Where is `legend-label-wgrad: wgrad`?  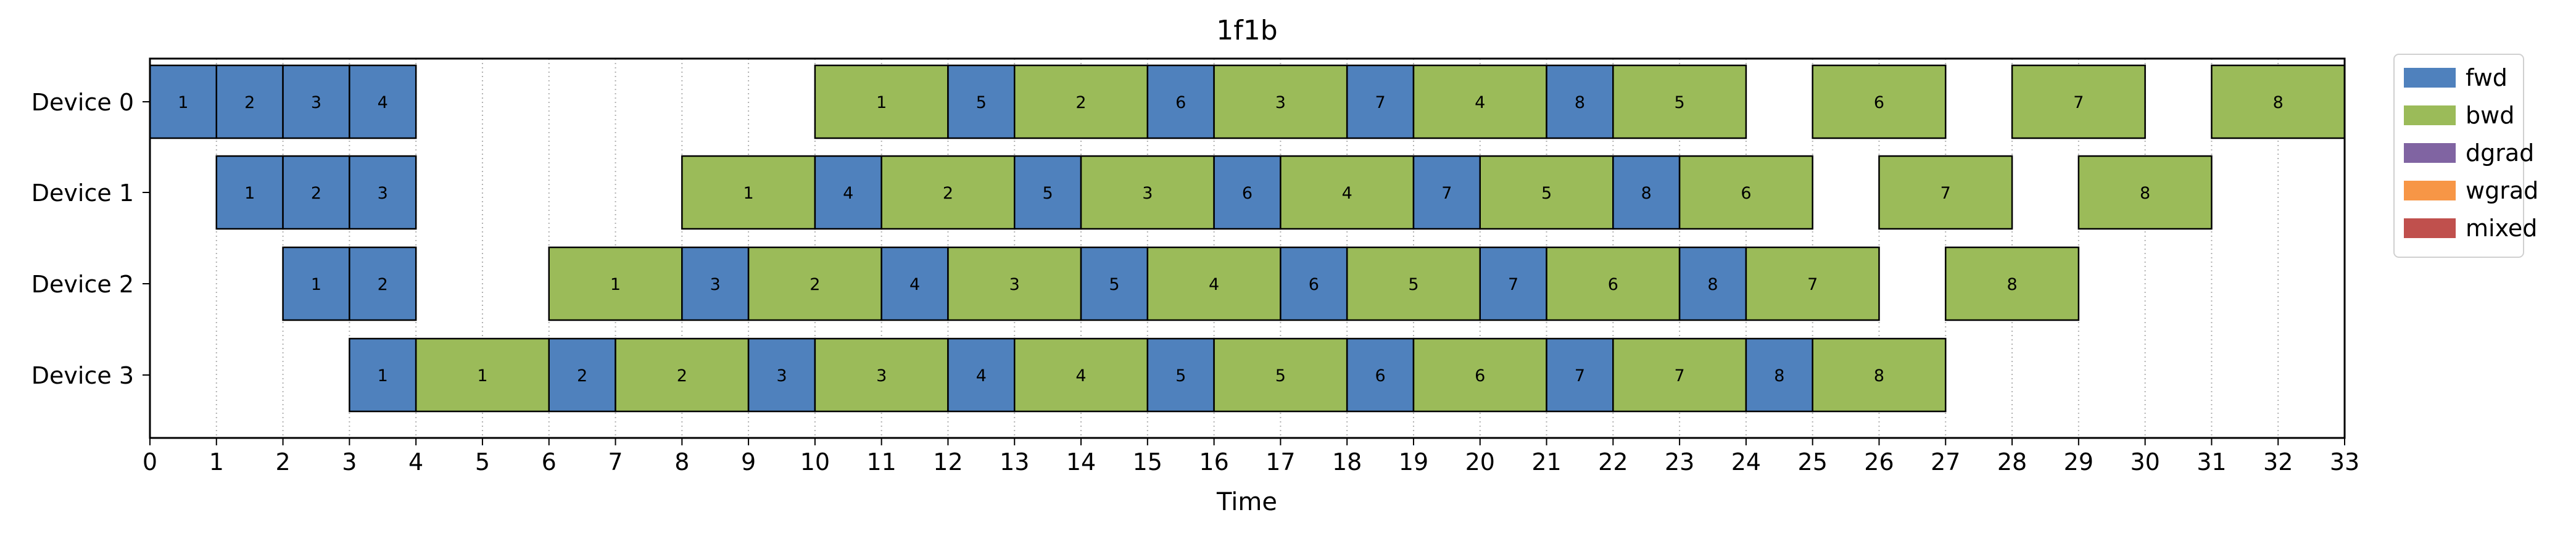
legend-label-wgrad: wgrad is located at coordinates (2502, 191).